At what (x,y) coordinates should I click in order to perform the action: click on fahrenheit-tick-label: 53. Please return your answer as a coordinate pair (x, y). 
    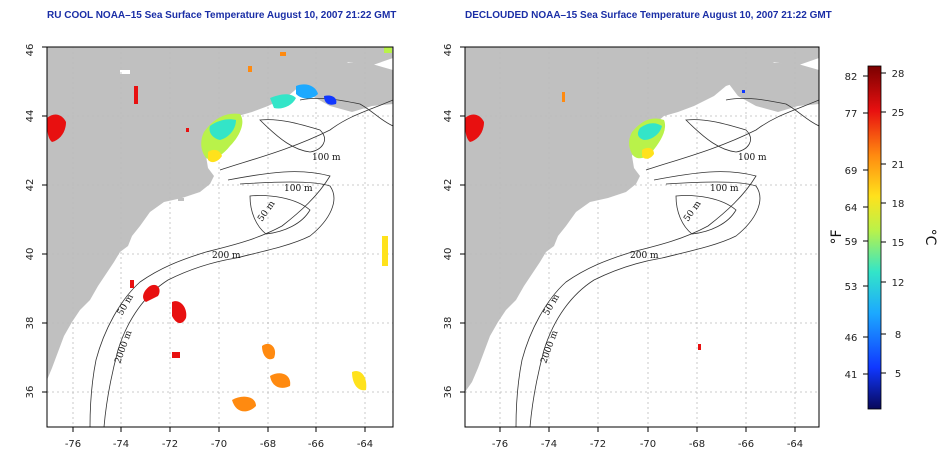
    Looking at the image, I should click on (851, 287).